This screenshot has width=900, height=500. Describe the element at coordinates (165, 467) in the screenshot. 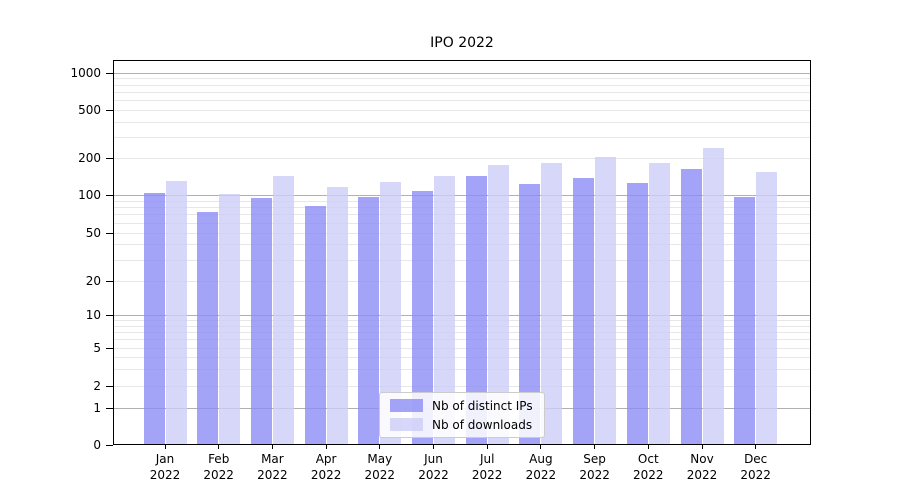

I see `x-tick-label: Jan 2022` at that location.